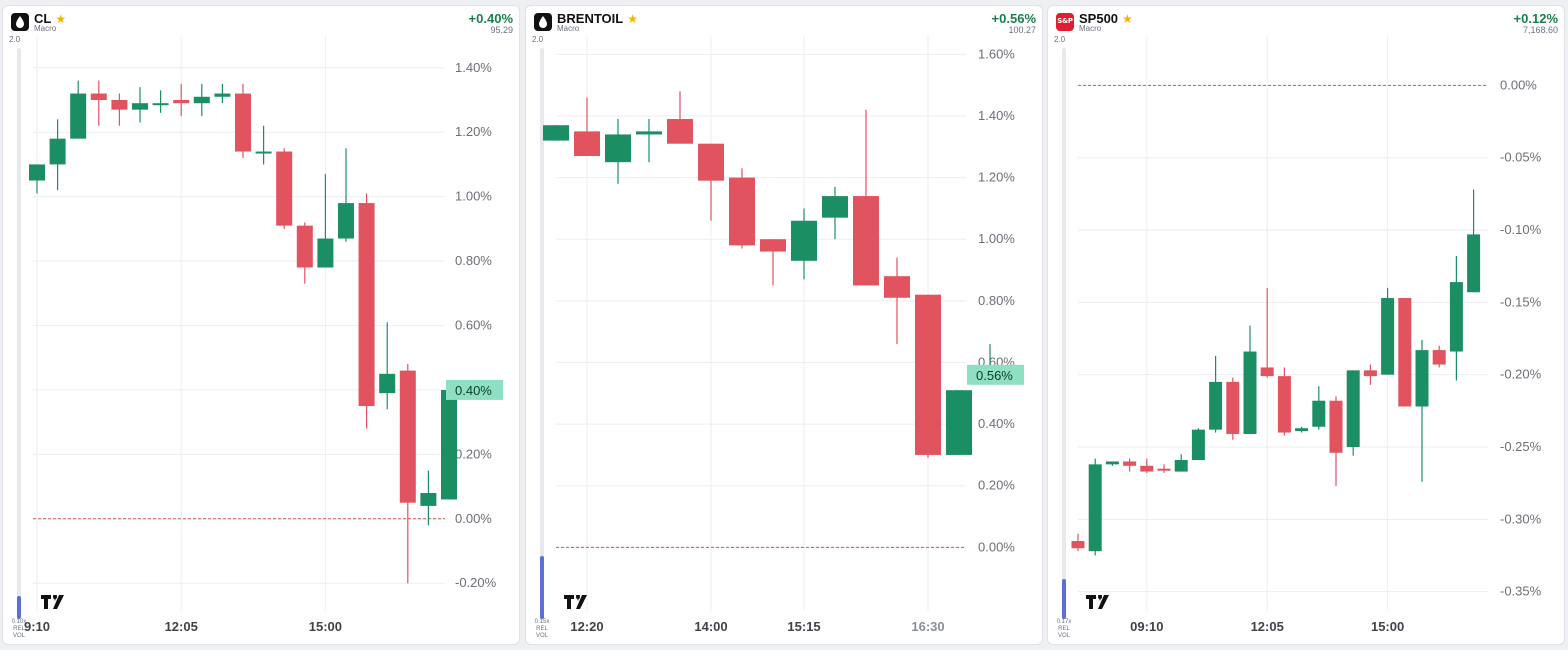 The height and width of the screenshot is (650, 1568). I want to click on current-value-badge, so click(995, 374).